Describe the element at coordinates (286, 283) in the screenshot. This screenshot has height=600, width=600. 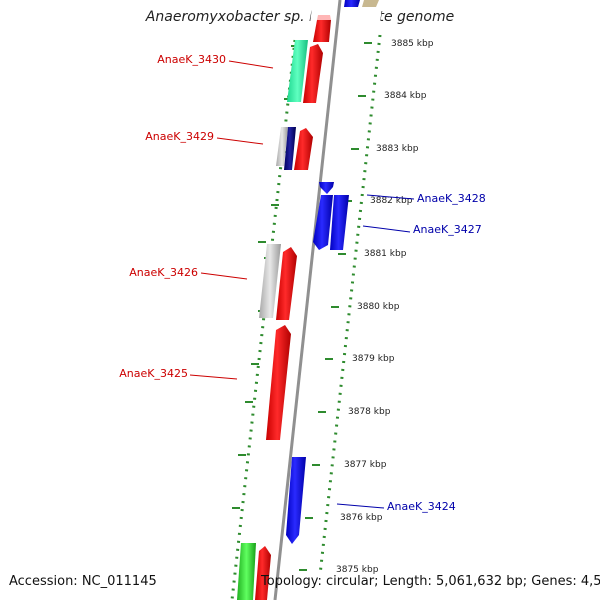
I see `gene-3426-red` at that location.